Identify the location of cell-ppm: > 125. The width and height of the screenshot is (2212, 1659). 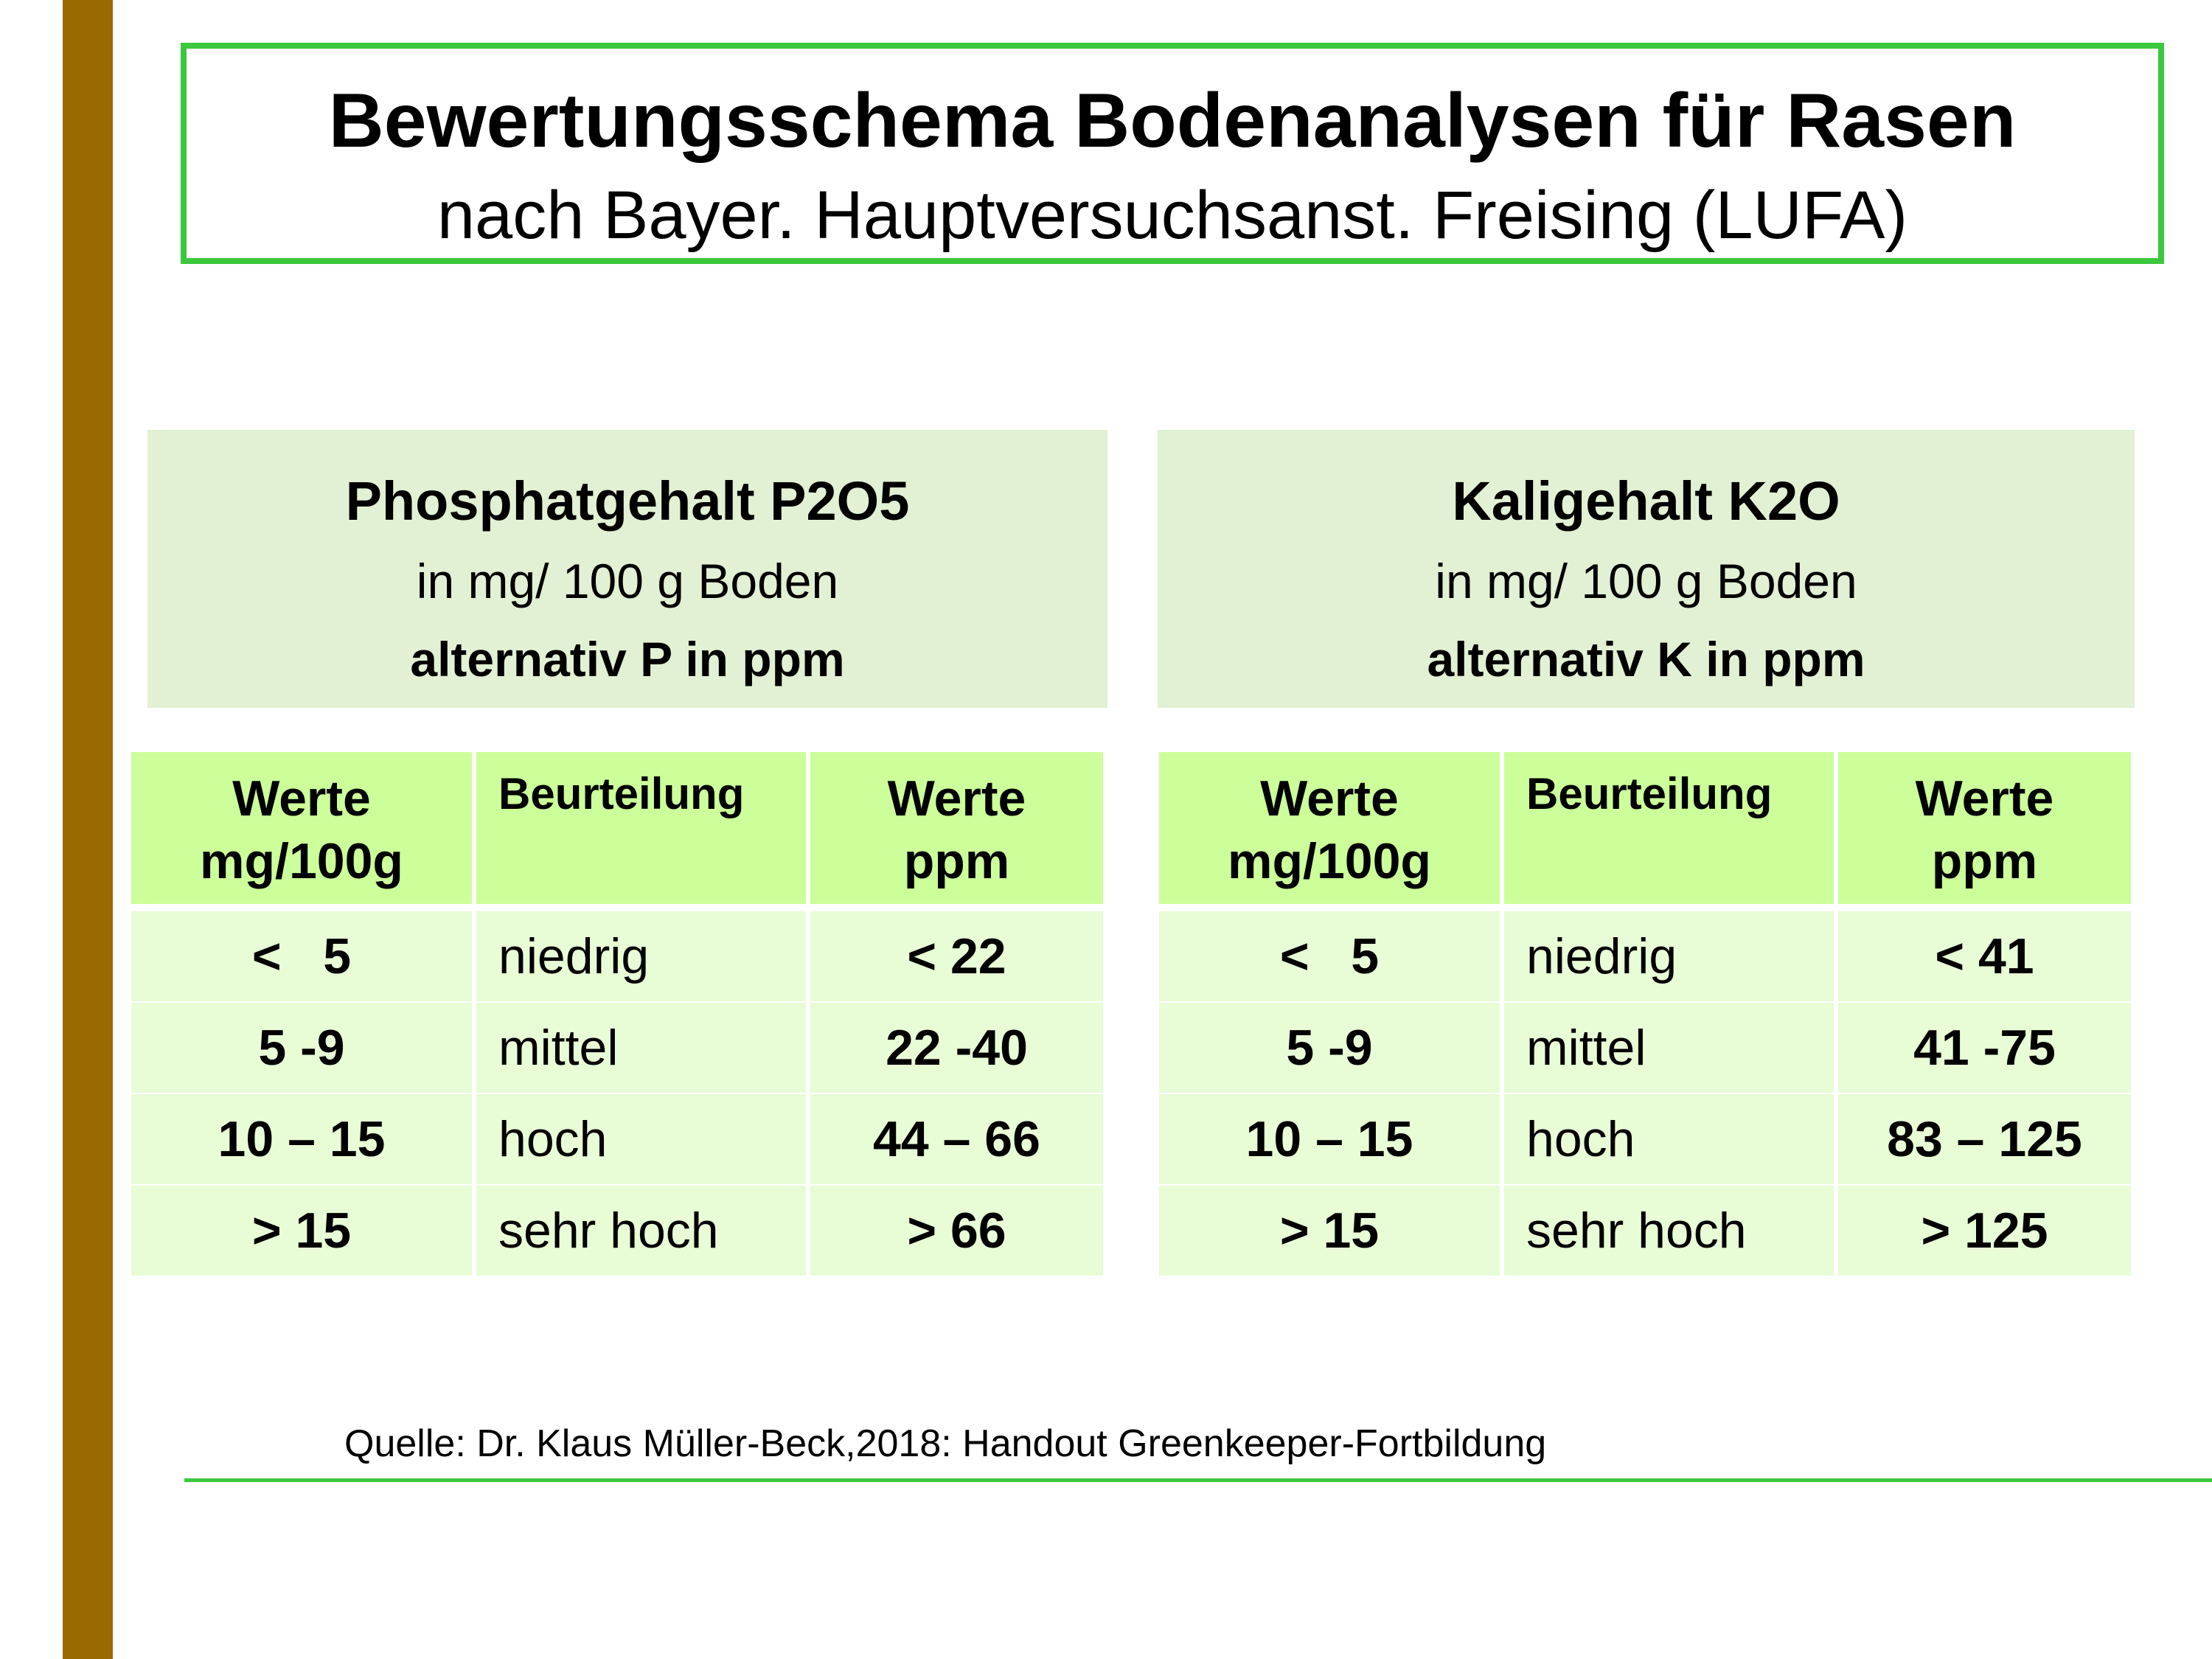
(1984, 1231).